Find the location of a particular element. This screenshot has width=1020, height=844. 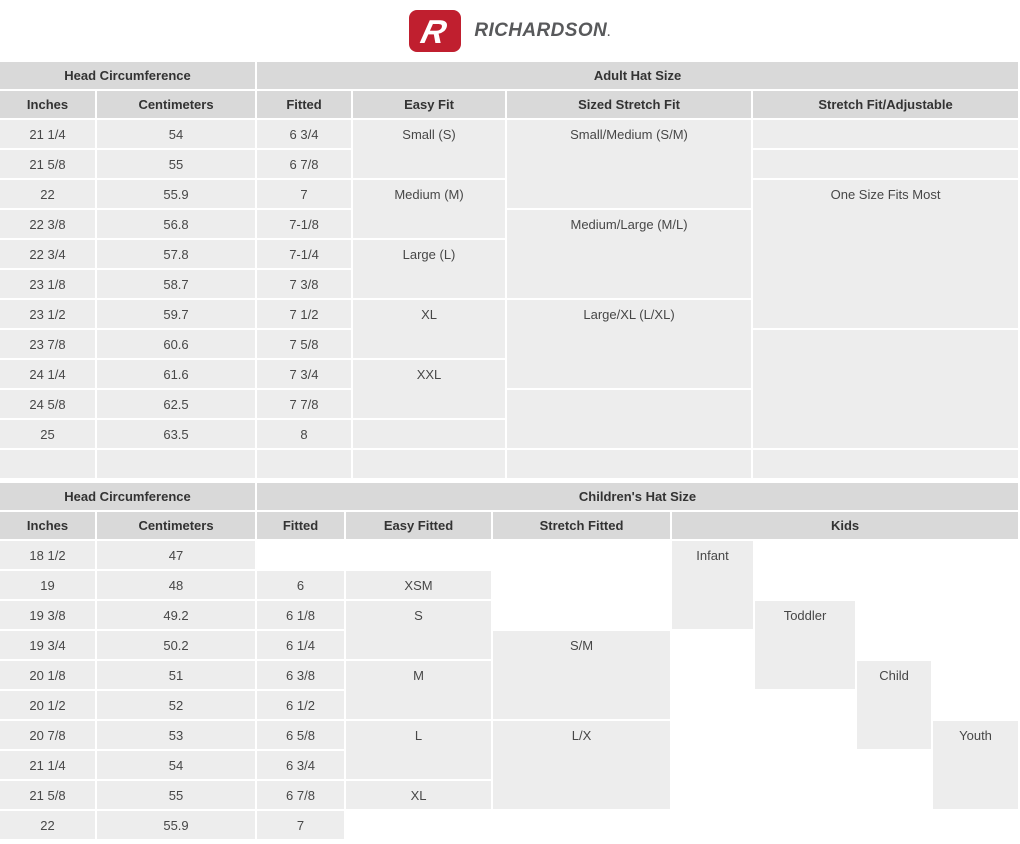

table-cell: 22 3/8 is located at coordinates (48, 225).